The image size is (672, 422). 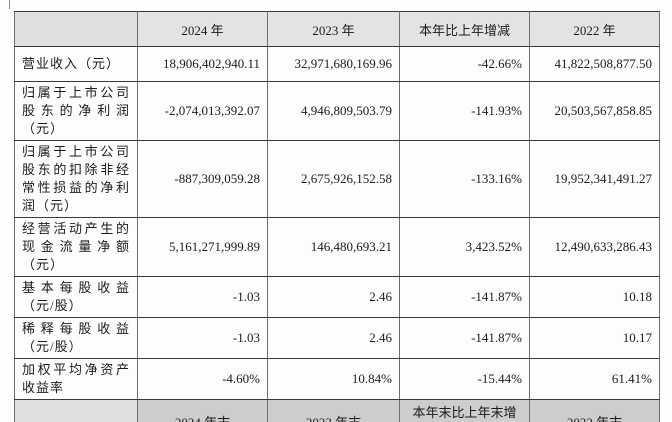 What do you see at coordinates (594, 338) in the screenshot?
I see `value-2022: 10.17` at bounding box center [594, 338].